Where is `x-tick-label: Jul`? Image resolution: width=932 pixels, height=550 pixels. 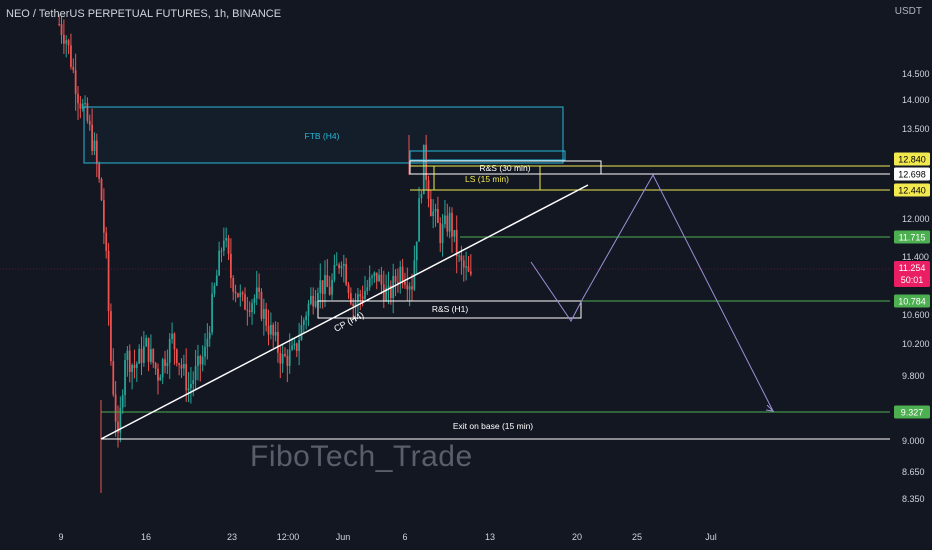 x-tick-label: Jul is located at coordinates (711, 537).